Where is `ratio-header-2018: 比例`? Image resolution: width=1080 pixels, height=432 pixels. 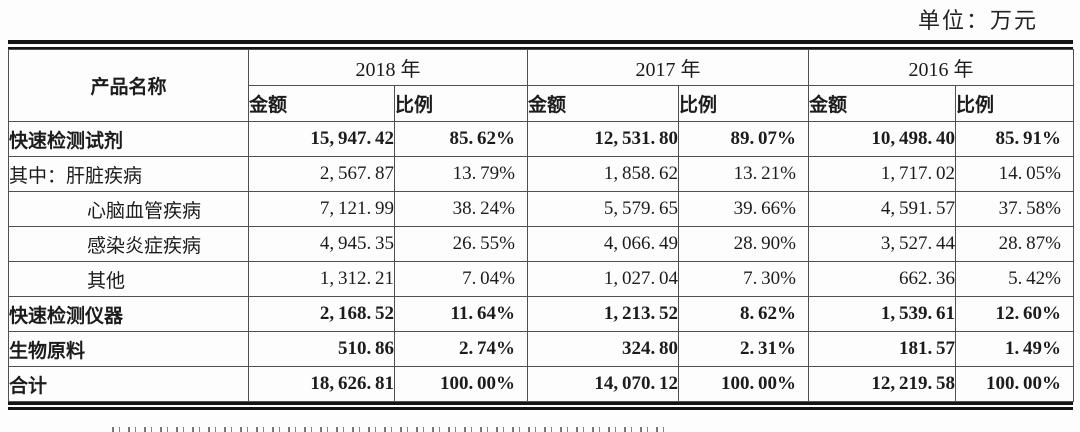 ratio-header-2018: 比例 is located at coordinates (461, 103).